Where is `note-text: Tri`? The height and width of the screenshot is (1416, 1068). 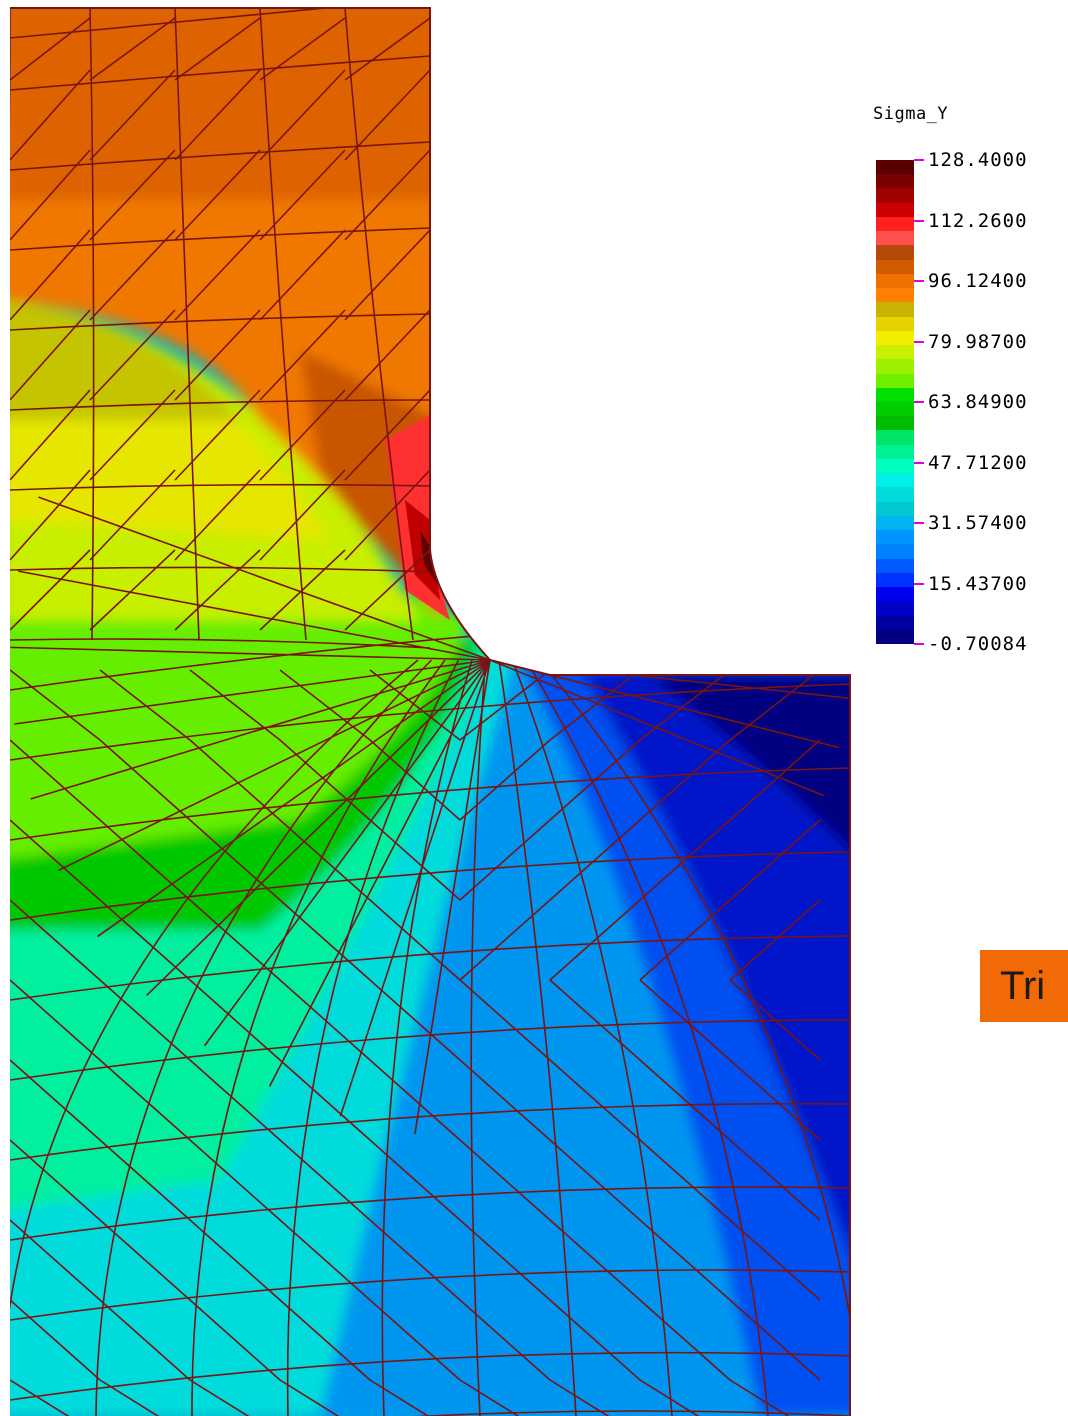
note-text: Tri is located at coordinates (1023, 986).